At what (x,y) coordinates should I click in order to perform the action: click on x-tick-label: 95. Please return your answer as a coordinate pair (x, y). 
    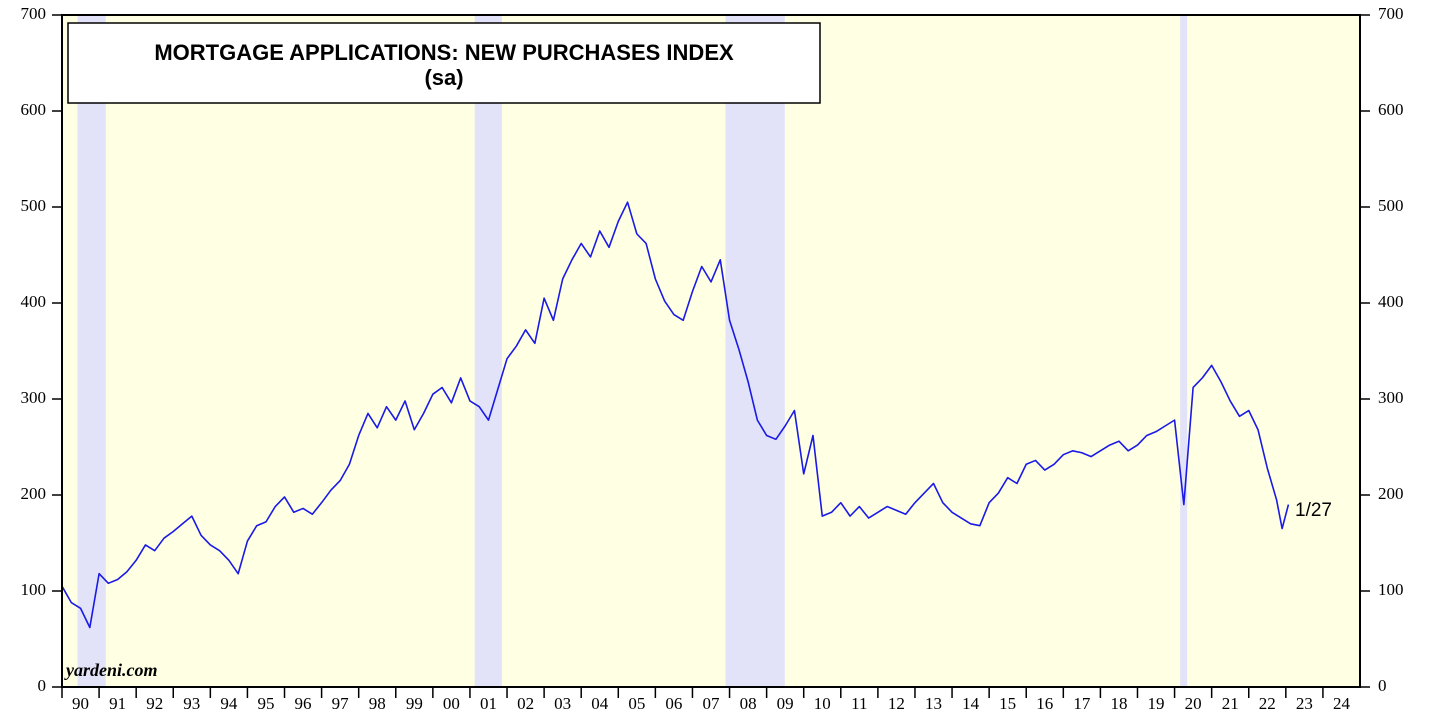
    Looking at the image, I should click on (265, 703).